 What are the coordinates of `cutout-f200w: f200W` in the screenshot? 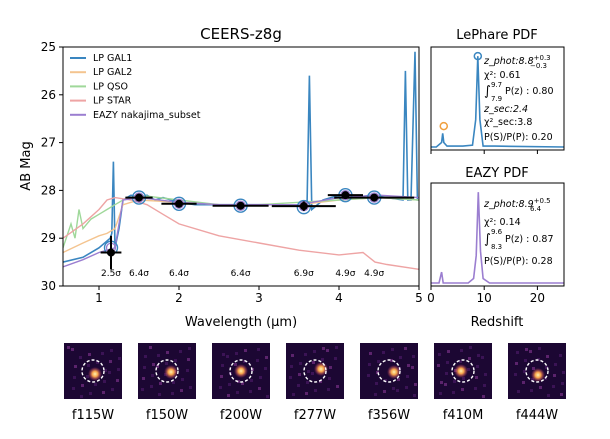 It's located at (241, 383).